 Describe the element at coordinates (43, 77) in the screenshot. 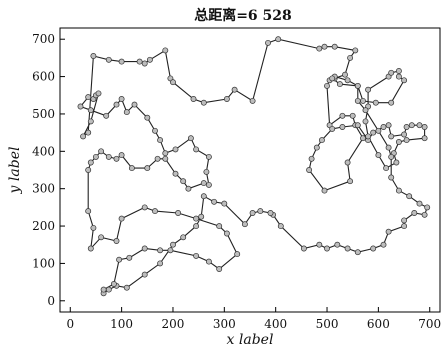

I see `y-tick-label: 600` at that location.